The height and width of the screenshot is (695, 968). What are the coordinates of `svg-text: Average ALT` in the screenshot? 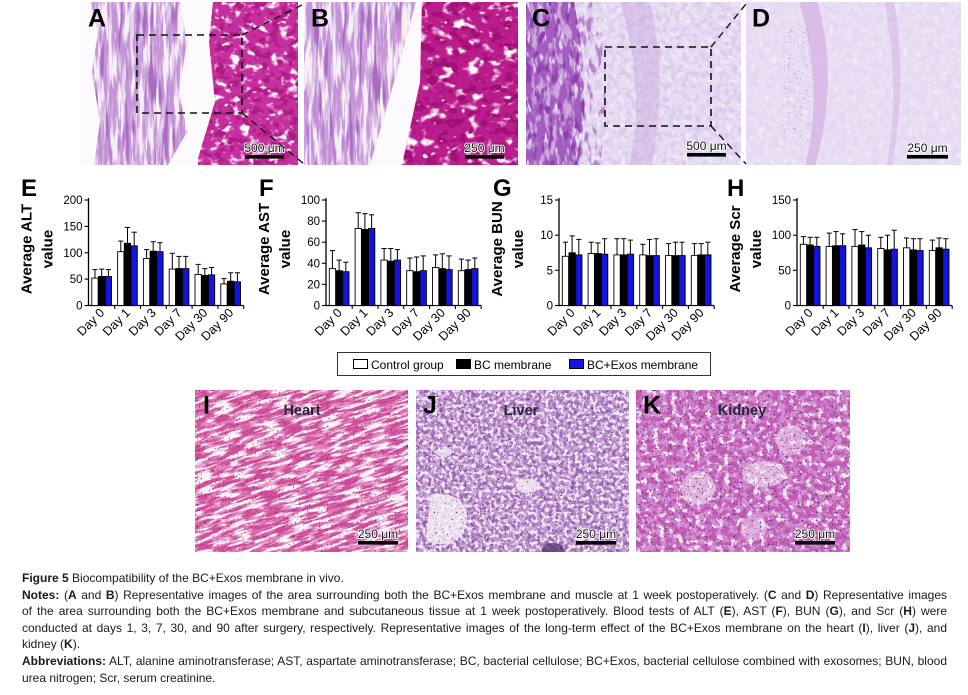 It's located at (27, 249).